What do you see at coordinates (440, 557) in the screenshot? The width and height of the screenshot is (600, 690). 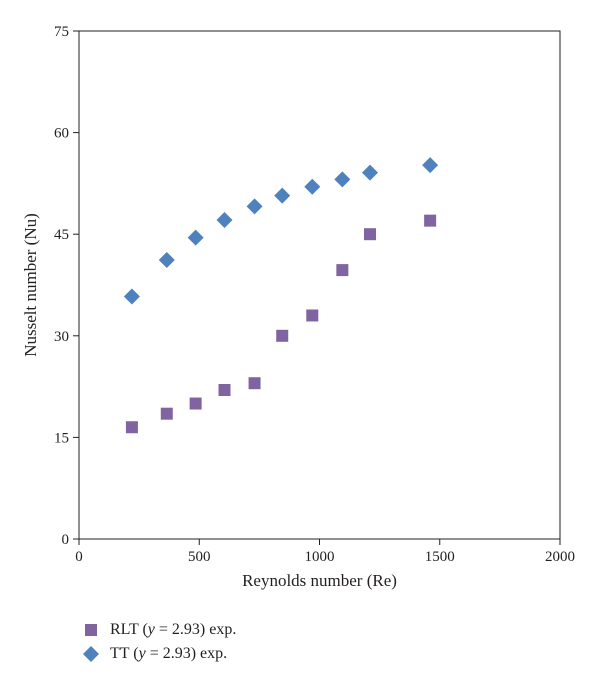 I see `x-tick-label: 1500` at bounding box center [440, 557].